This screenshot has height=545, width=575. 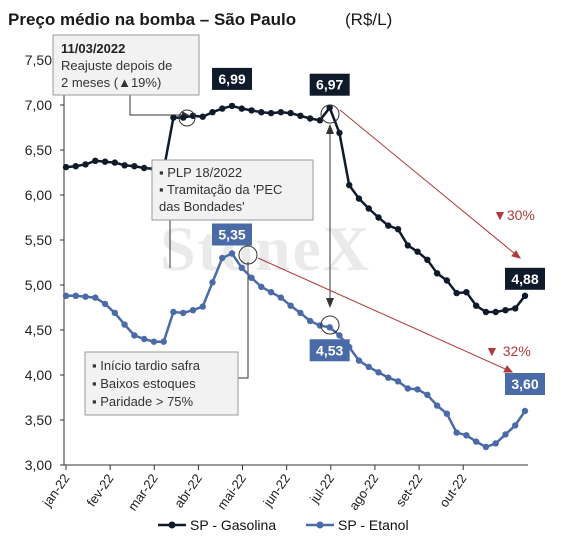 I want to click on highlight-circle-jul-etanol, so click(x=330, y=325).